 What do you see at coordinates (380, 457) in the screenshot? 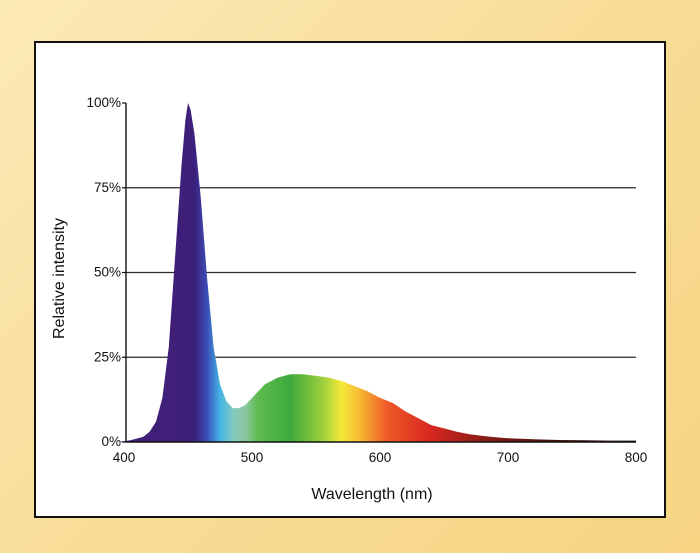
I see `x-tick-label: 600` at bounding box center [380, 457].